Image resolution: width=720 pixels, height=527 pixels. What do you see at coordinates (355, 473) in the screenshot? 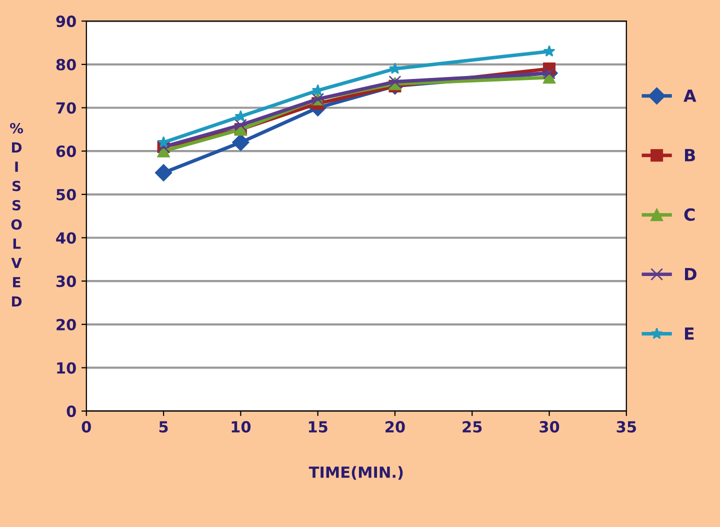
I see `x-axis-title: TIME(MIN.)` at bounding box center [355, 473].